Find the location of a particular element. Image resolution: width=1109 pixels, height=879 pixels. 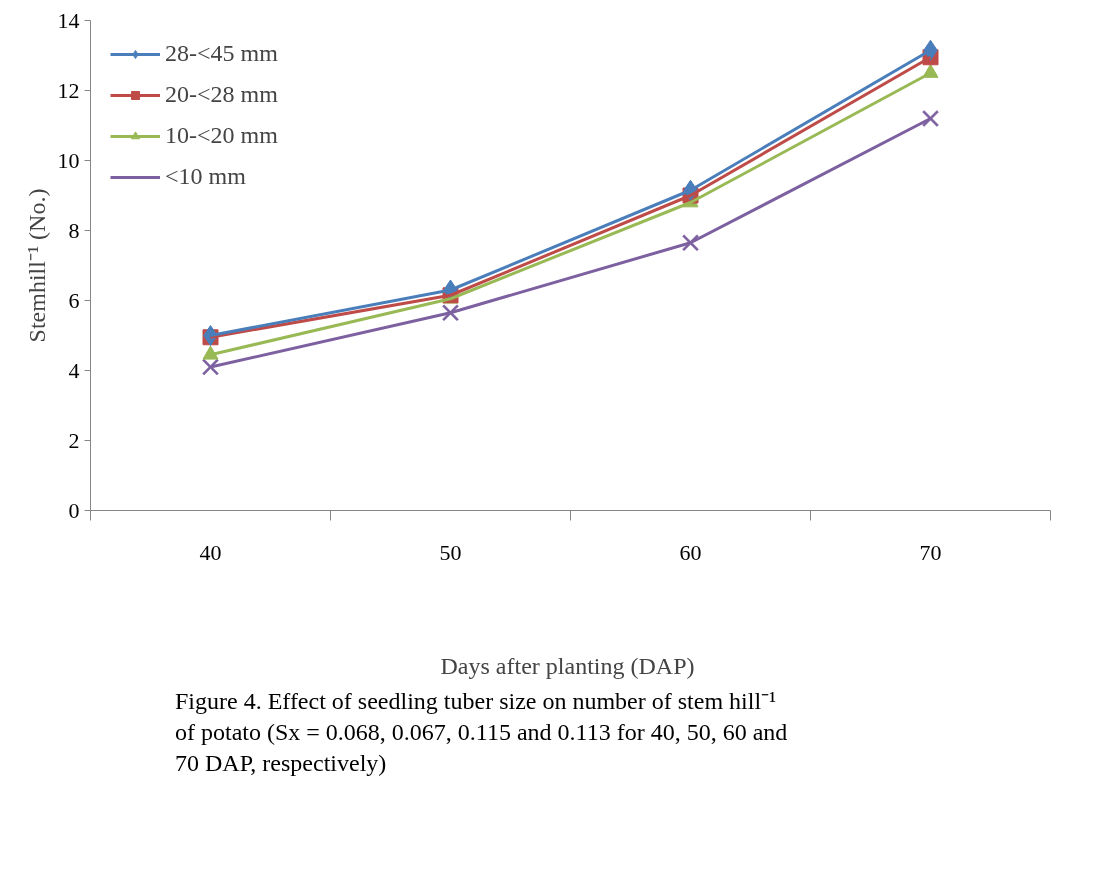

legend-label: 28-<45 mm is located at coordinates (221, 53).